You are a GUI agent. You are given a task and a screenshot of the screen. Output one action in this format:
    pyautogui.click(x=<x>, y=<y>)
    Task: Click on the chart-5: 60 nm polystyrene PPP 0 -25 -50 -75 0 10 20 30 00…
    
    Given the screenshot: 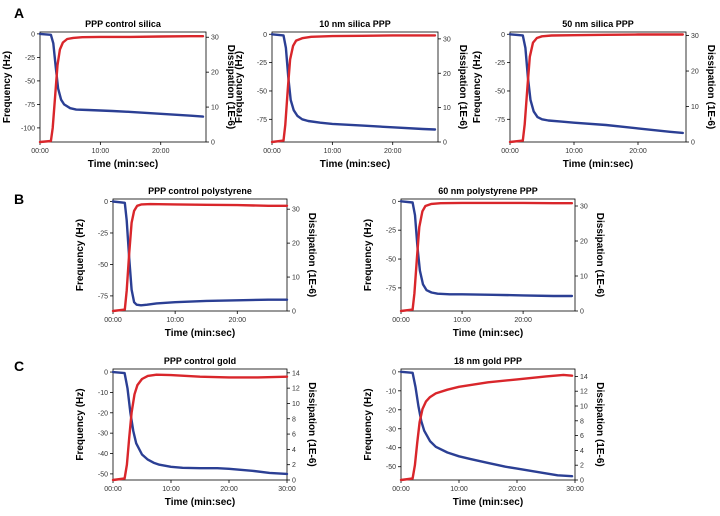 What is the action you would take?
    pyautogui.click(x=484, y=262)
    